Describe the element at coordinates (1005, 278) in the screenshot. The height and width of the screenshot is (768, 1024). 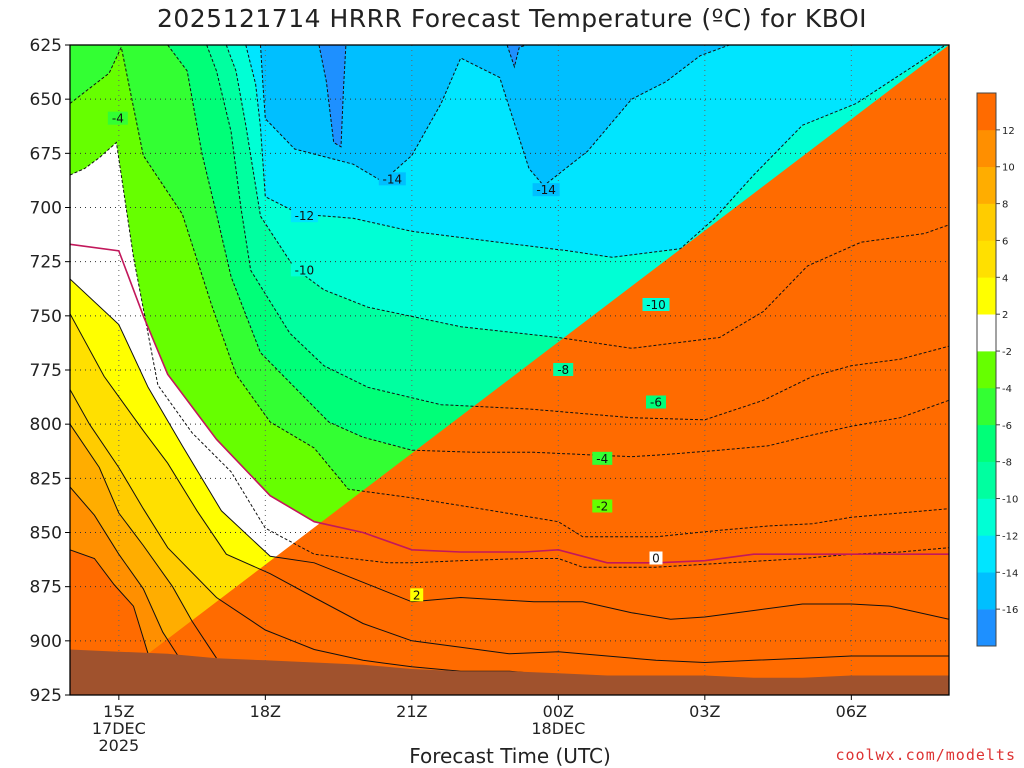
I see `colorbar-label: 4` at that location.